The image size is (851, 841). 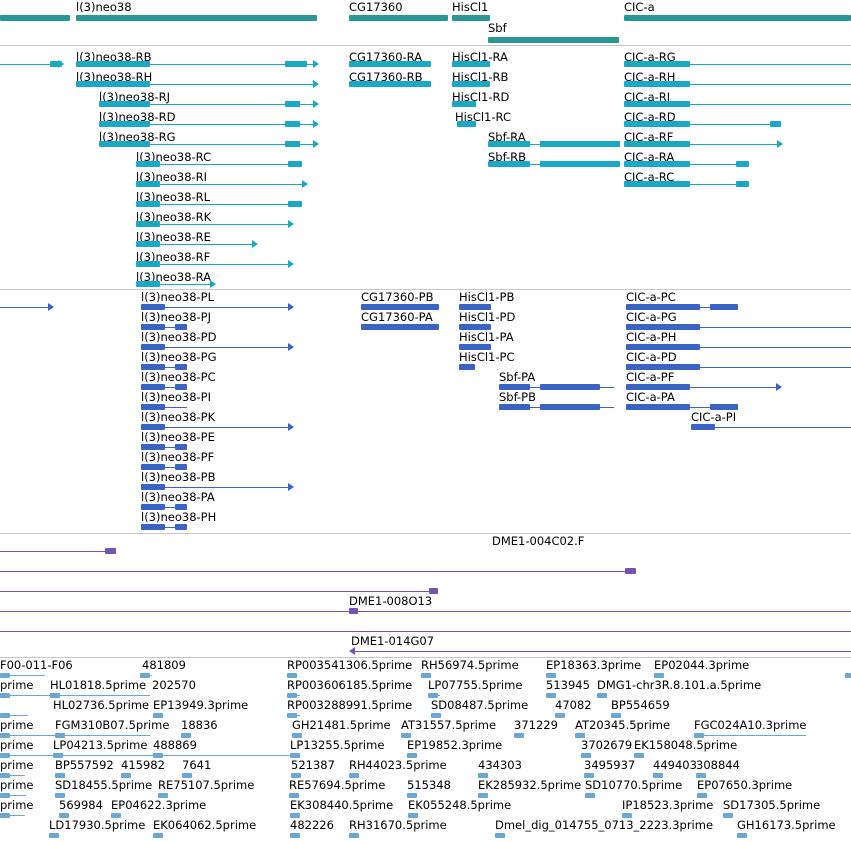 I want to click on transcript-label: CIC-a-RC, so click(x=649, y=177).